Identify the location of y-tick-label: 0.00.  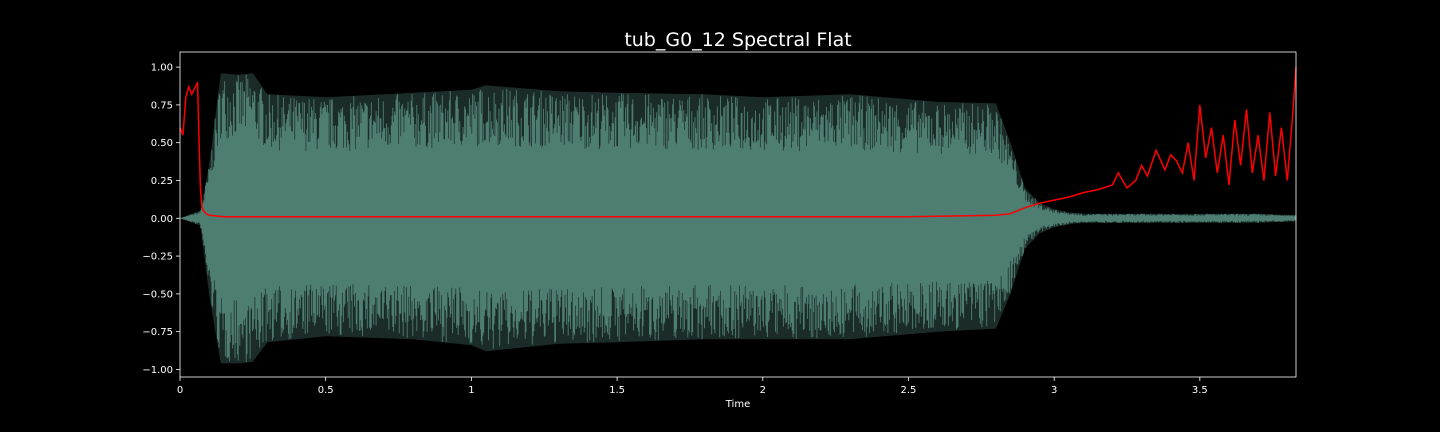
(162, 219).